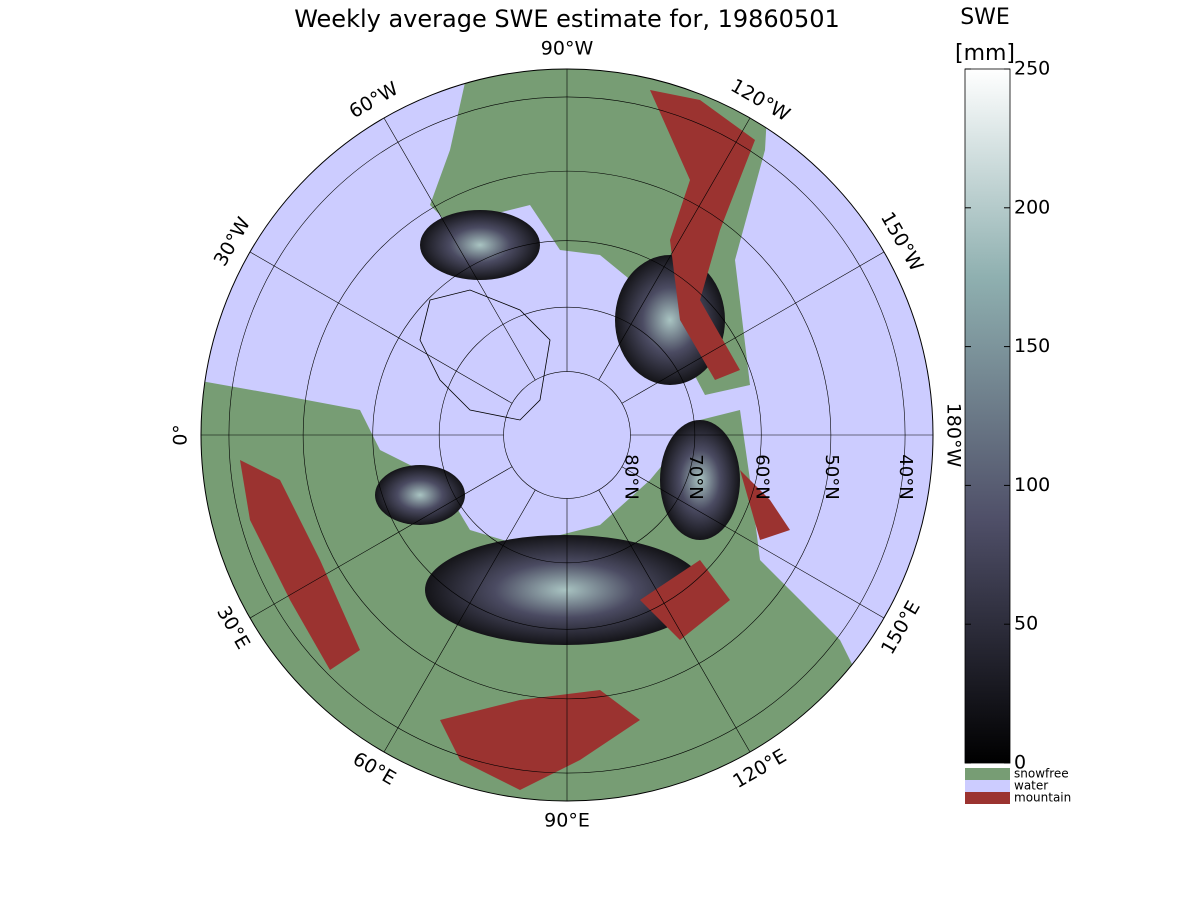 This screenshot has width=1200, height=904. What do you see at coordinates (761, 476) in the screenshot?
I see `latitude-label: 60°N` at bounding box center [761, 476].